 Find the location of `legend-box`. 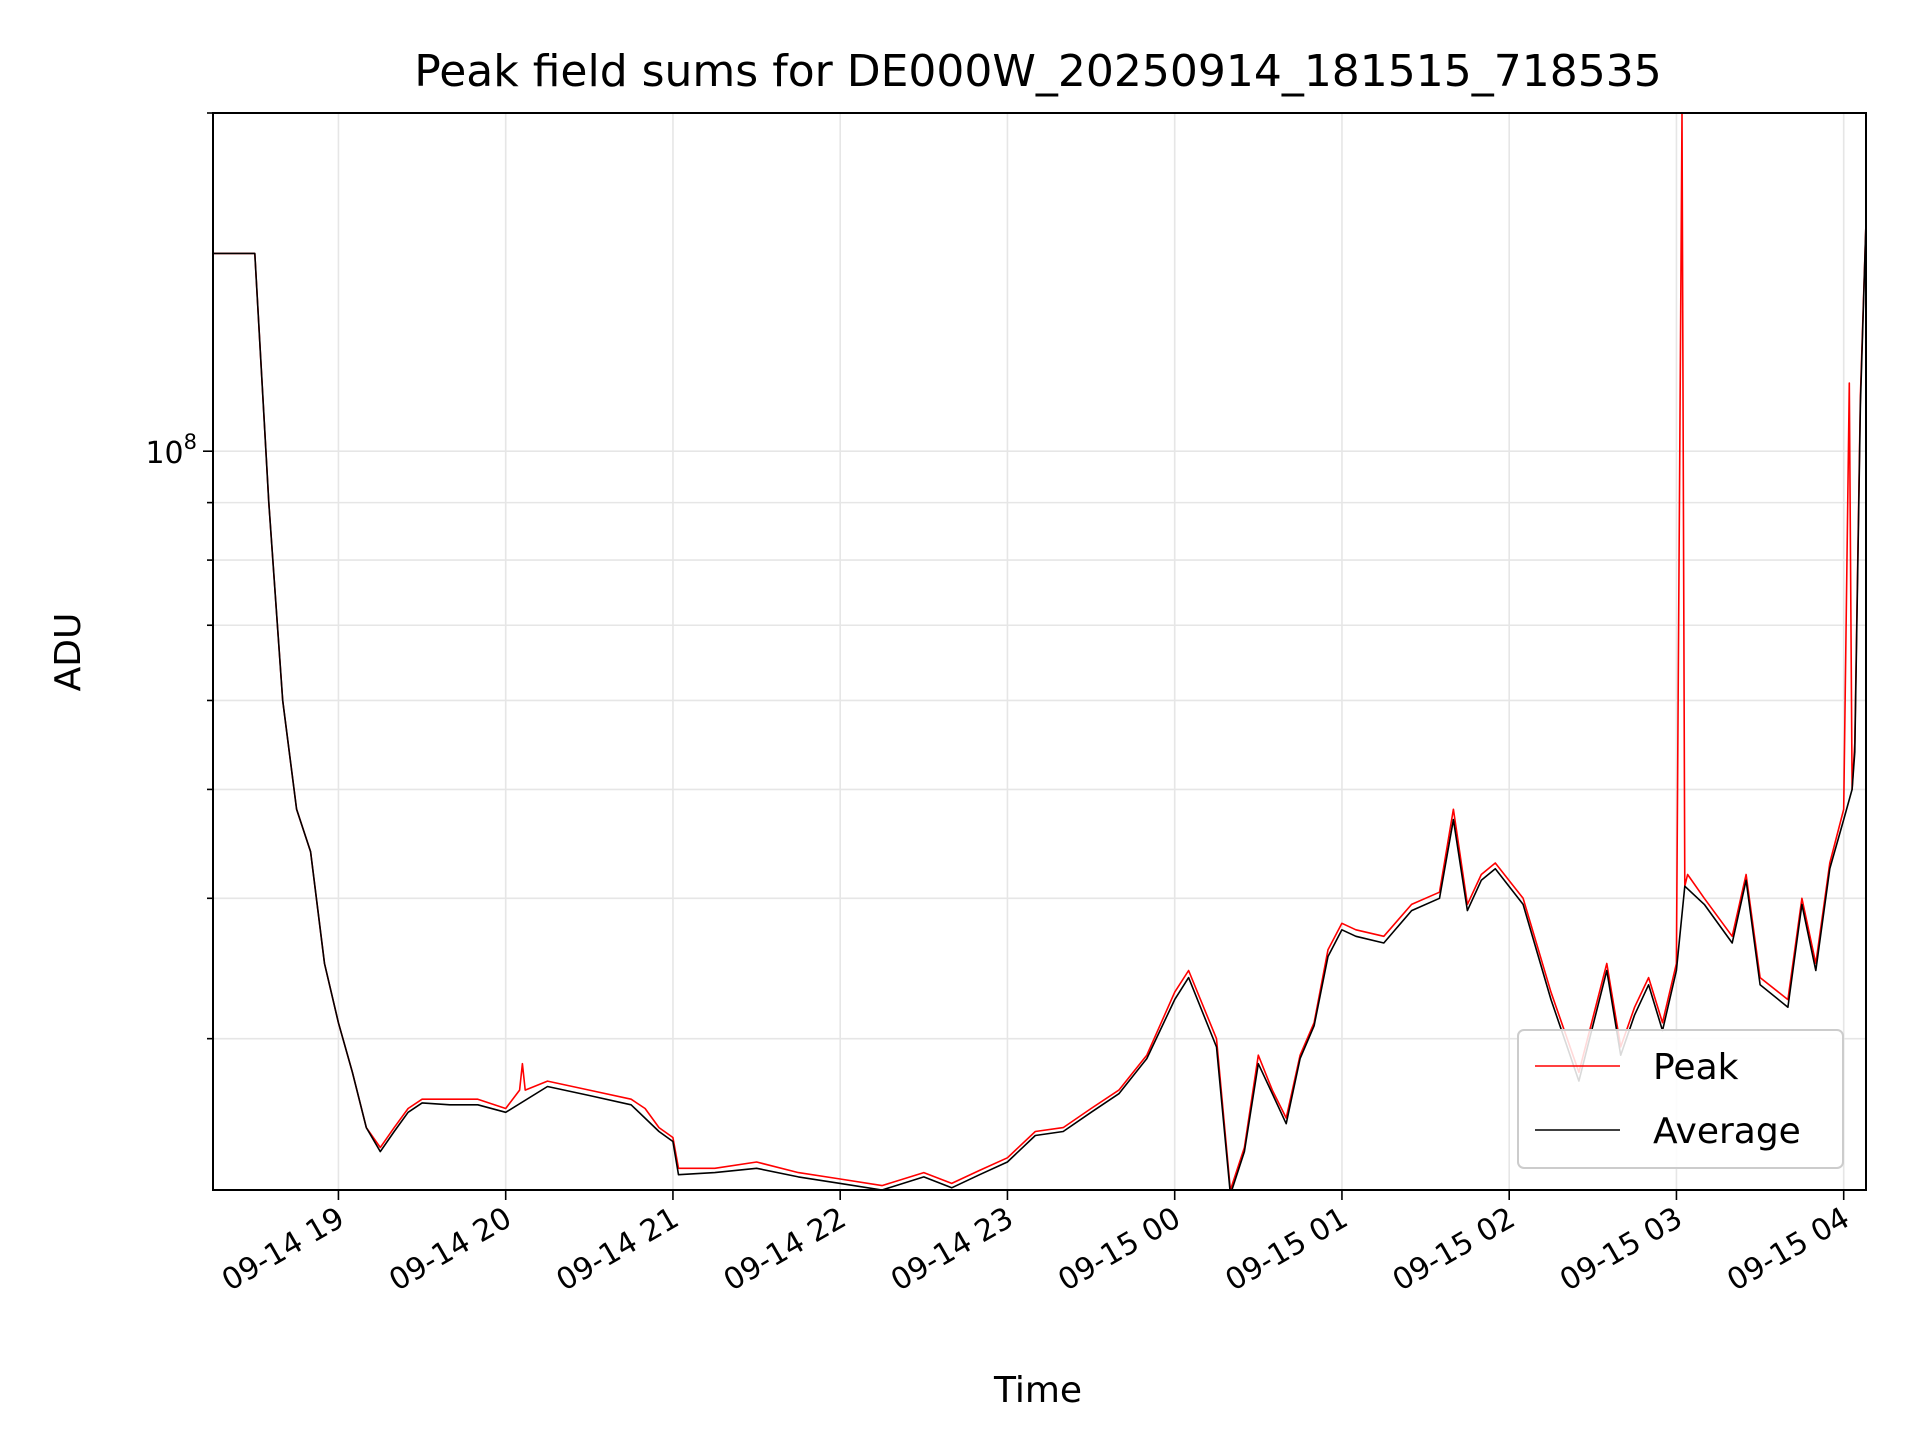

legend-box is located at coordinates (1680, 1099).